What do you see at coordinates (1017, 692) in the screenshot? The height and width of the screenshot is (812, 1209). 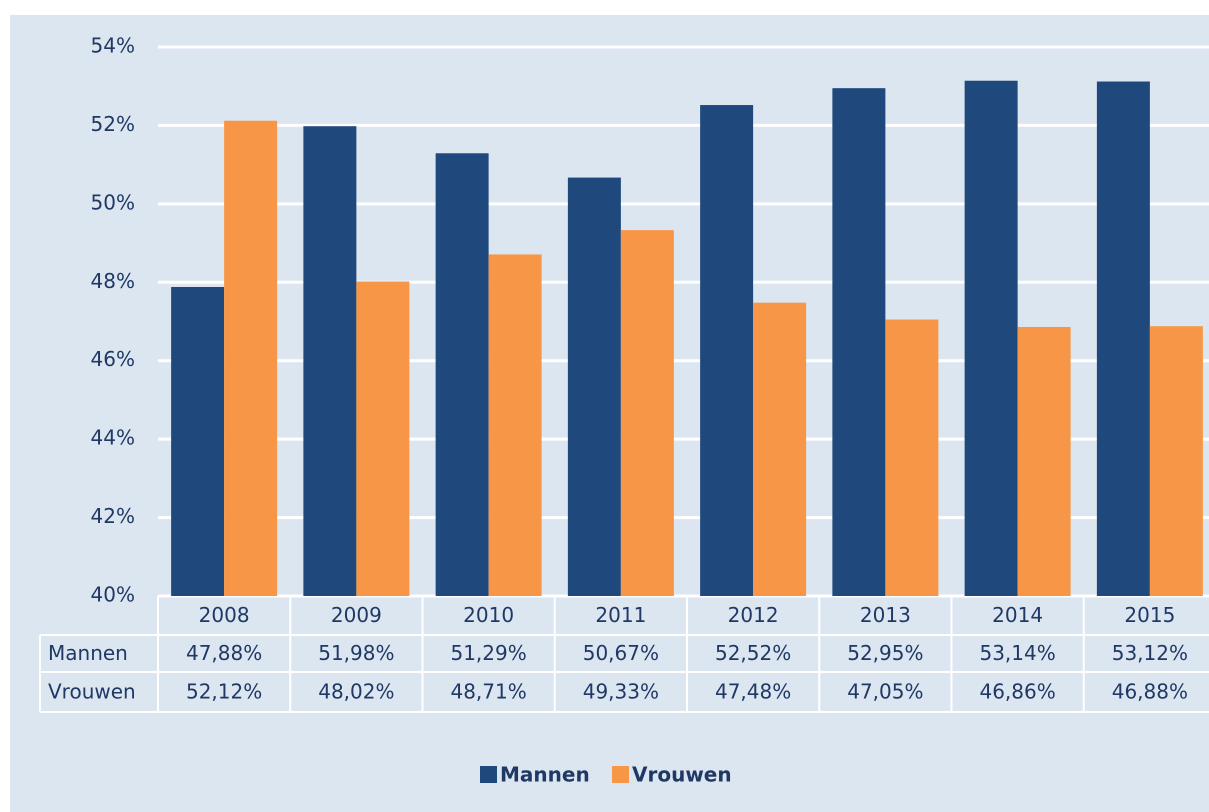 I see `table-cell: 46,86%` at bounding box center [1017, 692].